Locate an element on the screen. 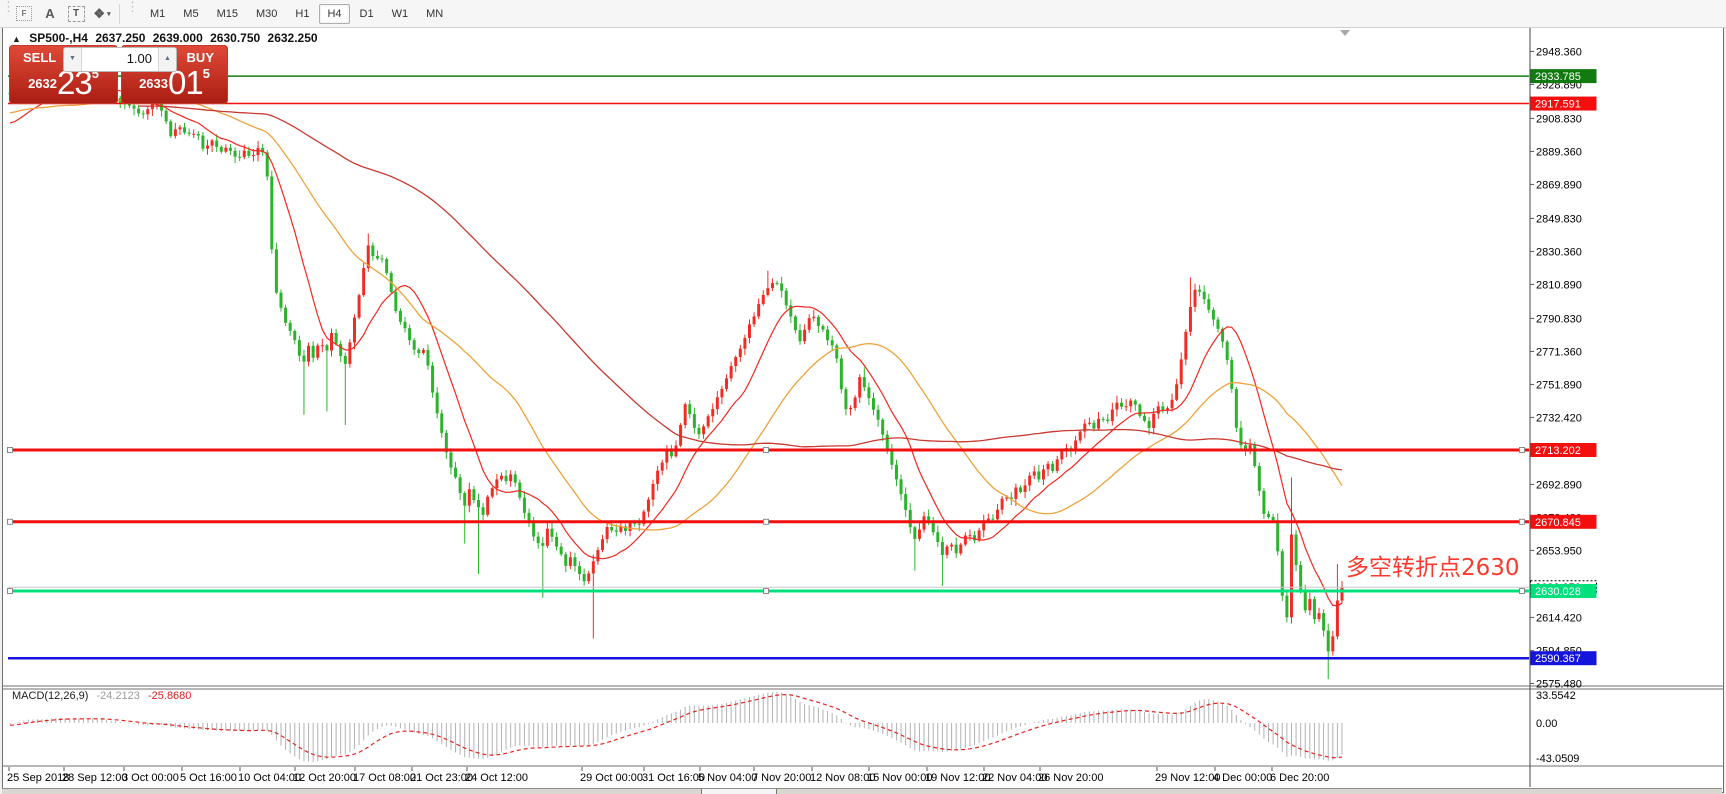  tf-button-M30: M30 is located at coordinates (266, 13).